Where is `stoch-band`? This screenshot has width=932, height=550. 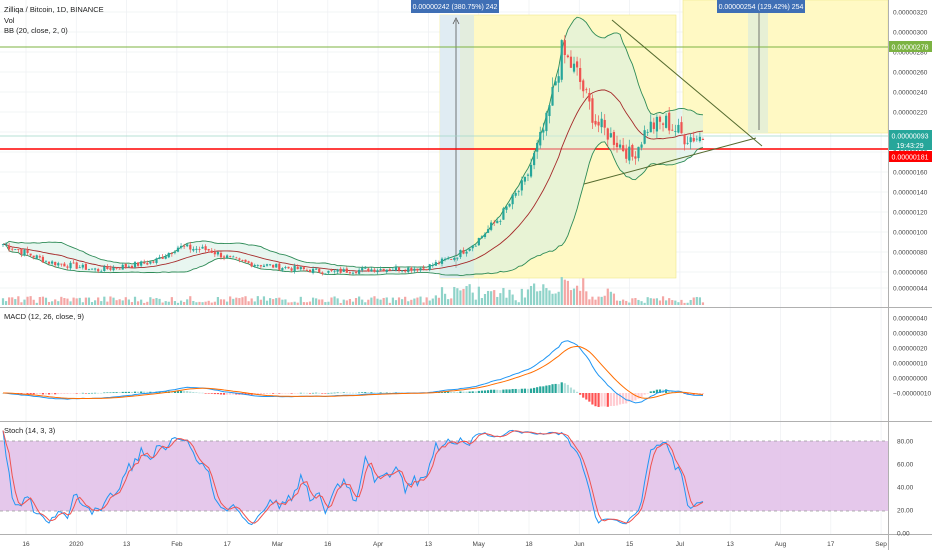
stoch-band is located at coordinates (444, 476).